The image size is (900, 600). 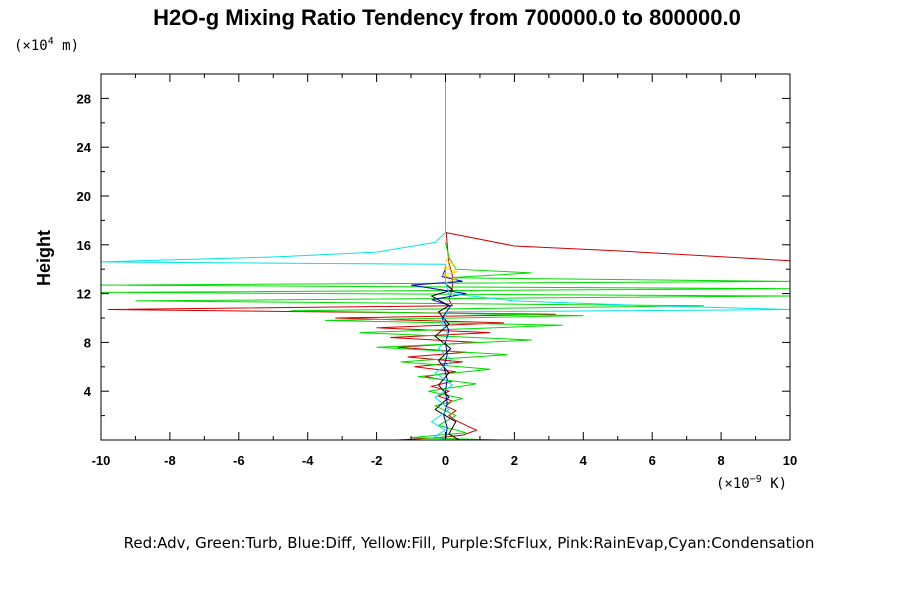 What do you see at coordinates (84, 98) in the screenshot?
I see `y-tick-label: 28` at bounding box center [84, 98].